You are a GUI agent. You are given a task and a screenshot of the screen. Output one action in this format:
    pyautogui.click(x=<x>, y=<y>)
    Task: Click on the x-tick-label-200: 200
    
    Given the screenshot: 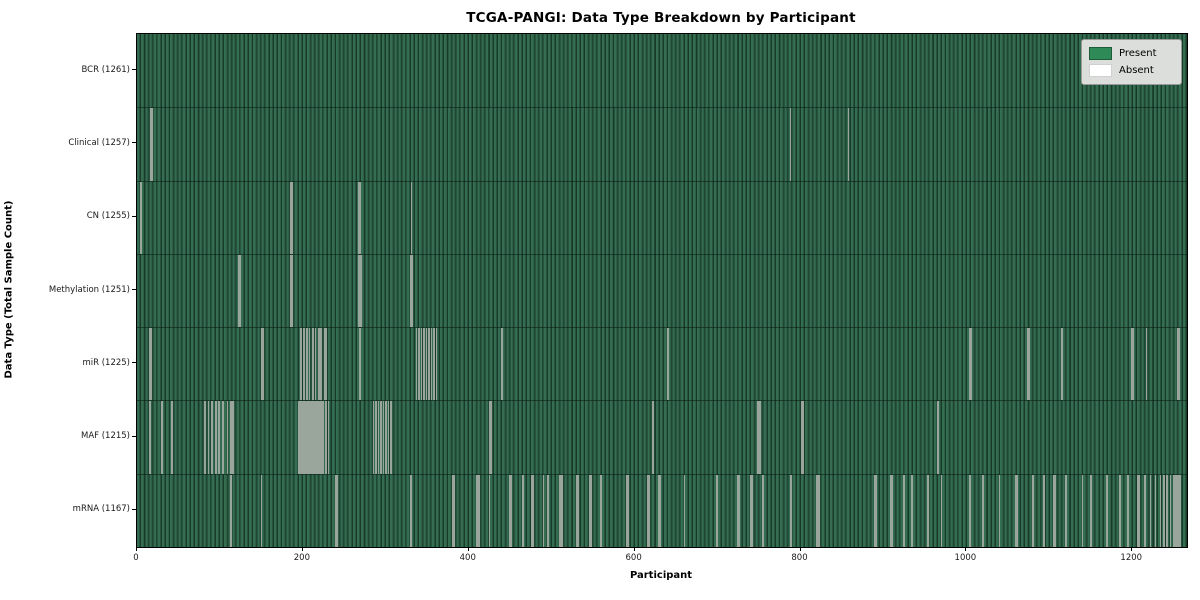 What is the action you would take?
    pyautogui.click(x=301, y=558)
    